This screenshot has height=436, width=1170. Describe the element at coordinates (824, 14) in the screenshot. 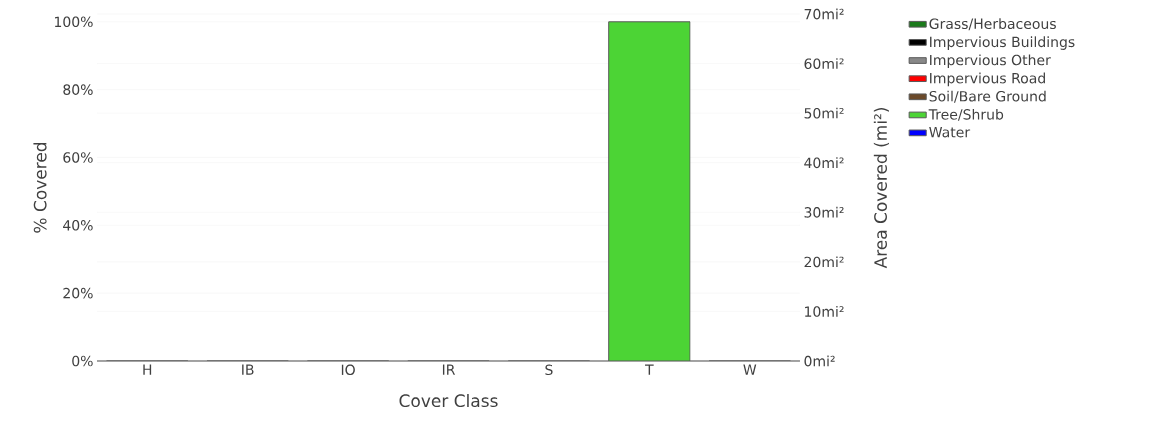

I see `y2-tick-label: 70mi²` at that location.